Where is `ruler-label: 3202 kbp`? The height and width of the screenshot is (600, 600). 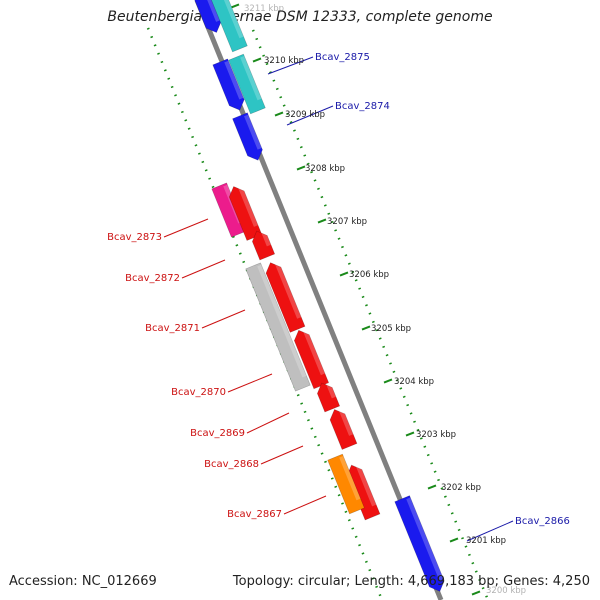
ruler-label: 3202 kbp is located at coordinates (461, 488).